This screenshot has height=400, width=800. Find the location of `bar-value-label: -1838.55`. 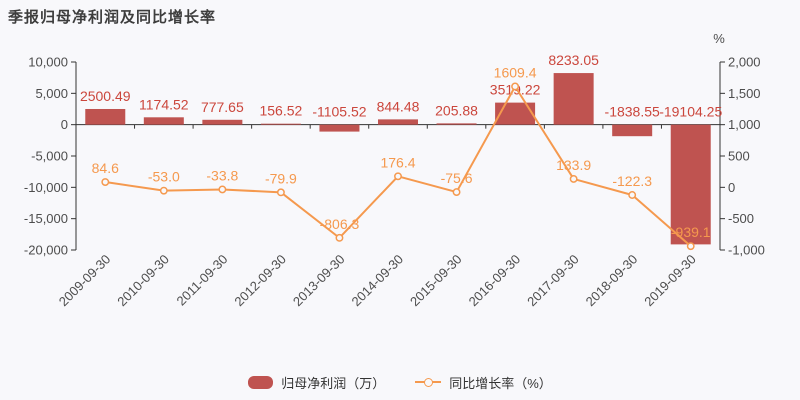

bar-value-label: -1838.55 is located at coordinates (632, 112).